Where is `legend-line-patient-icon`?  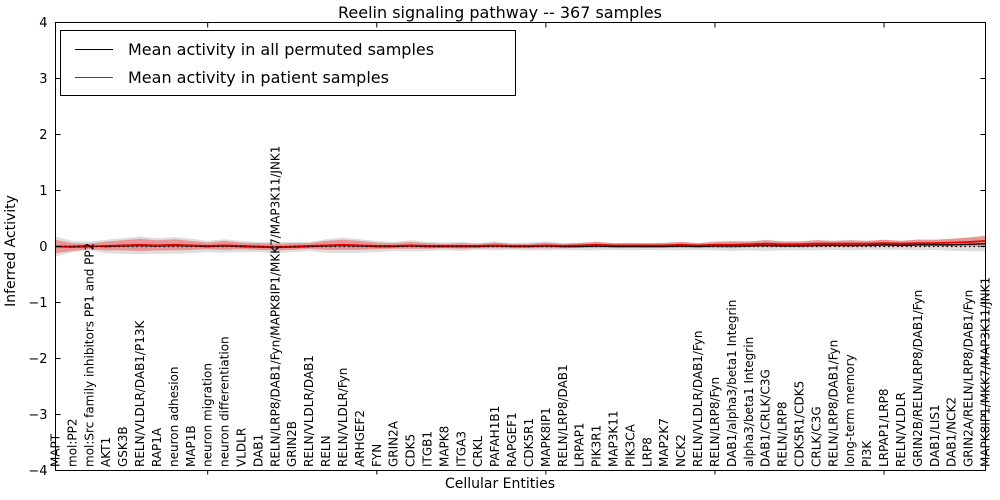 legend-line-patient-icon is located at coordinates (94, 77).